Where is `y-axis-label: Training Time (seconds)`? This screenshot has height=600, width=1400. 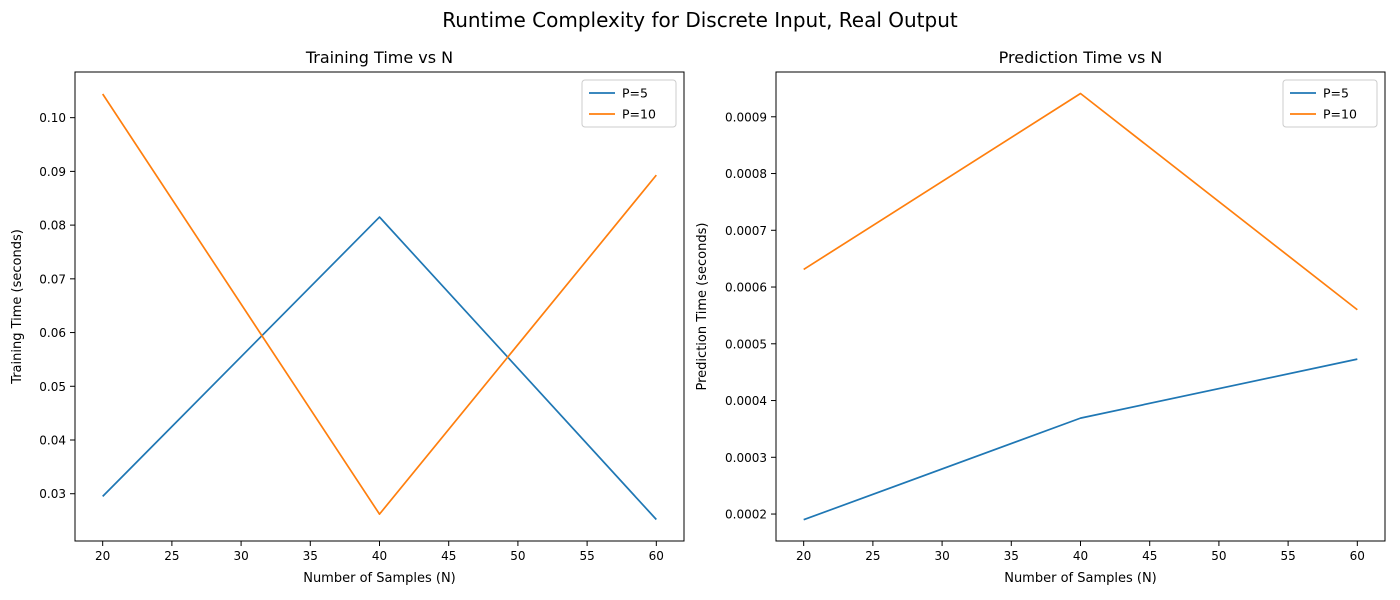
y-axis-label: Training Time (seconds) is located at coordinates (17, 307).